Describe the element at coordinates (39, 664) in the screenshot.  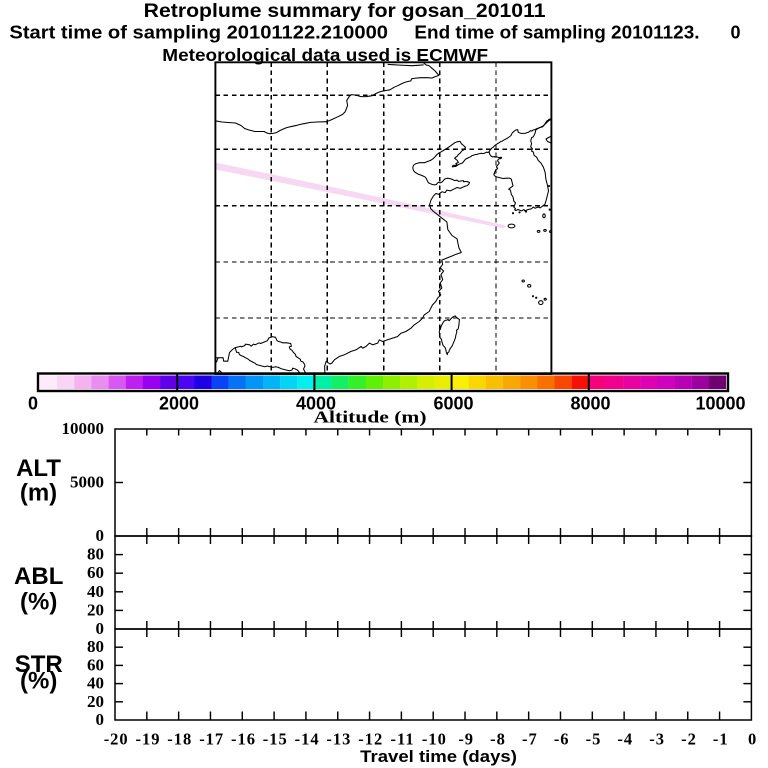
I see `svg-text: STR` at that location.